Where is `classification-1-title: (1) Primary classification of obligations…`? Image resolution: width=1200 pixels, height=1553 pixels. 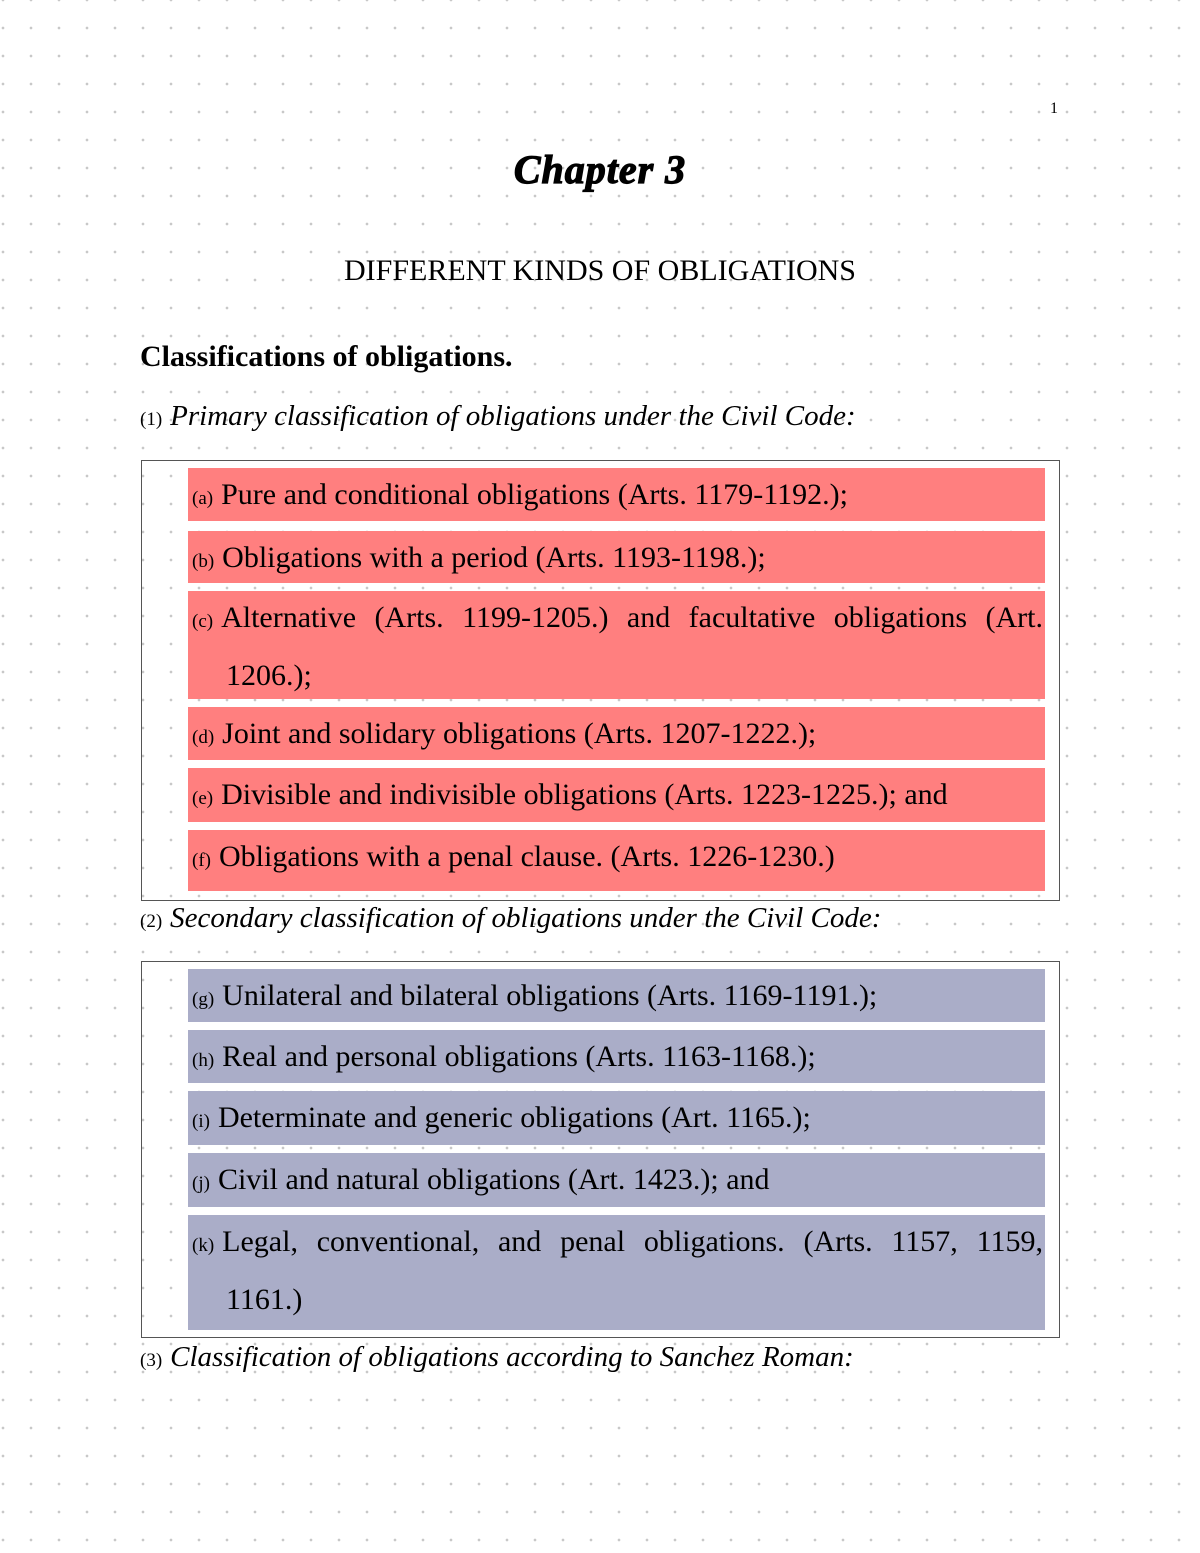 classification-1-title: (1) Primary classification of obligations… is located at coordinates (498, 416).